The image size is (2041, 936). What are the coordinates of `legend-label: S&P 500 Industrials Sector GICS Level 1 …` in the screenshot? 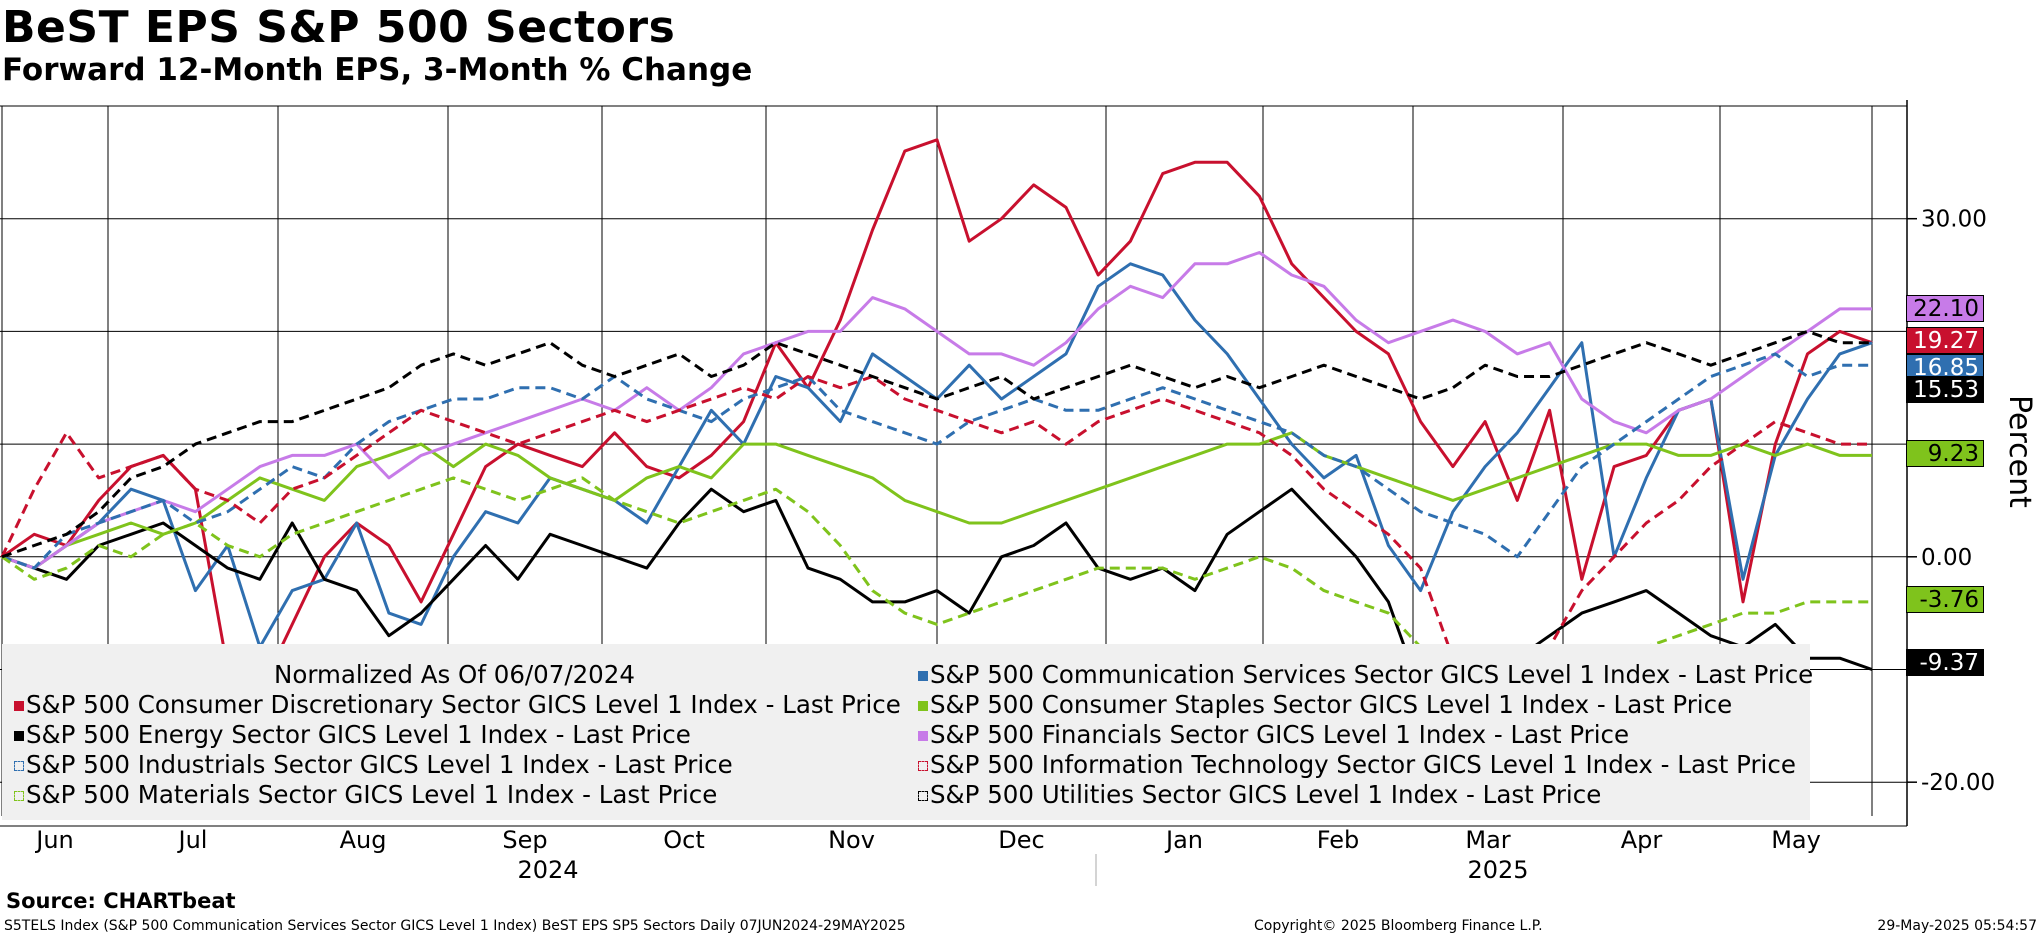 It's located at (379, 764).